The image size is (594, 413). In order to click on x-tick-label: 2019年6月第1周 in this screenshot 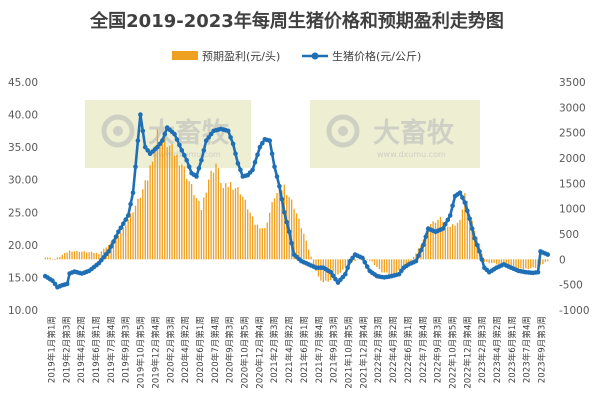, I will do `click(96, 349)`.